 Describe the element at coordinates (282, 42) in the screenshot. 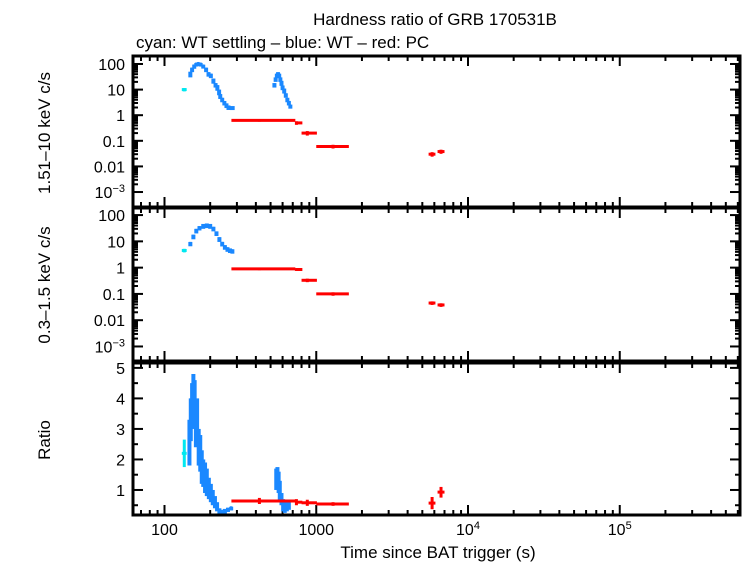

I see `chart-subtitle: cyan: WT settling – blue: WT – red: PC` at that location.